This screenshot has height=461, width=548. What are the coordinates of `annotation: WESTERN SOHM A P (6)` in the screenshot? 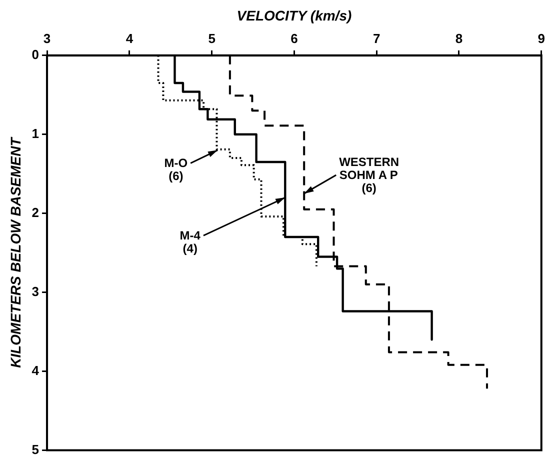 It's located at (369, 174).